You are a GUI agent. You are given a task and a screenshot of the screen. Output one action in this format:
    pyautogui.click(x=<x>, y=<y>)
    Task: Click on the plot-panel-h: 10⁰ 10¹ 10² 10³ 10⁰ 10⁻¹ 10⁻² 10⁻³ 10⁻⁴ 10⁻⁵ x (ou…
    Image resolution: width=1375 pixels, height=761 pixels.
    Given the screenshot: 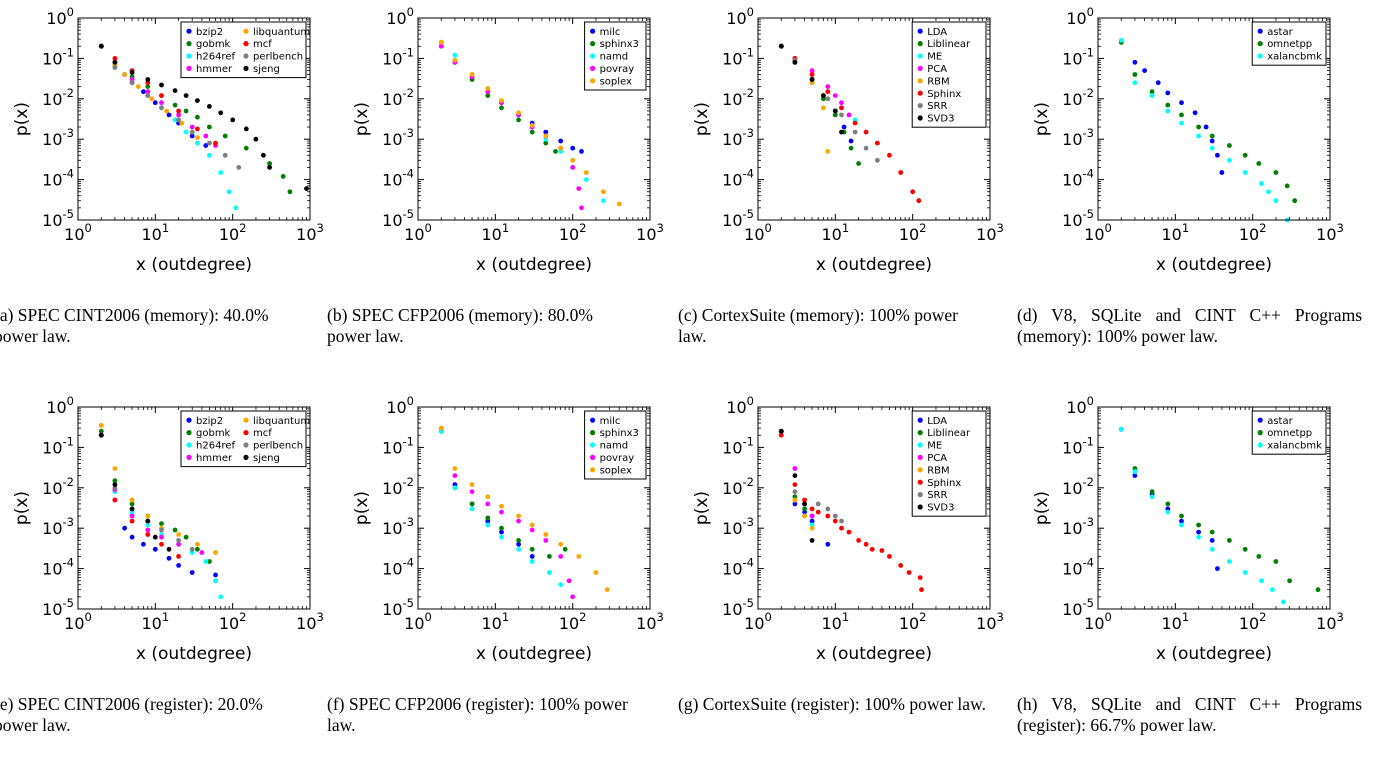 What is the action you would take?
    pyautogui.click(x=1188, y=529)
    